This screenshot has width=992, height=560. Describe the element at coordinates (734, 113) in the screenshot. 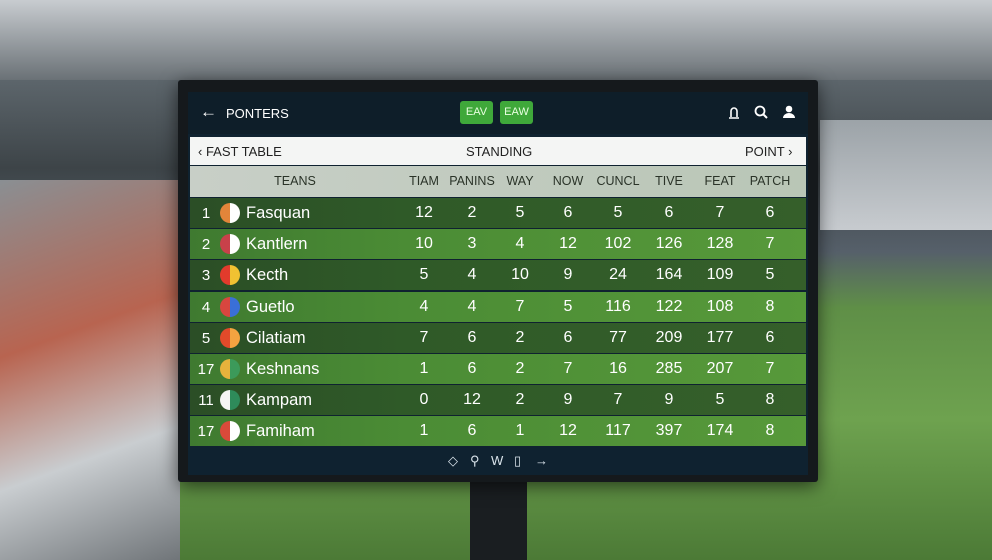

I see `bell-icon` at that location.